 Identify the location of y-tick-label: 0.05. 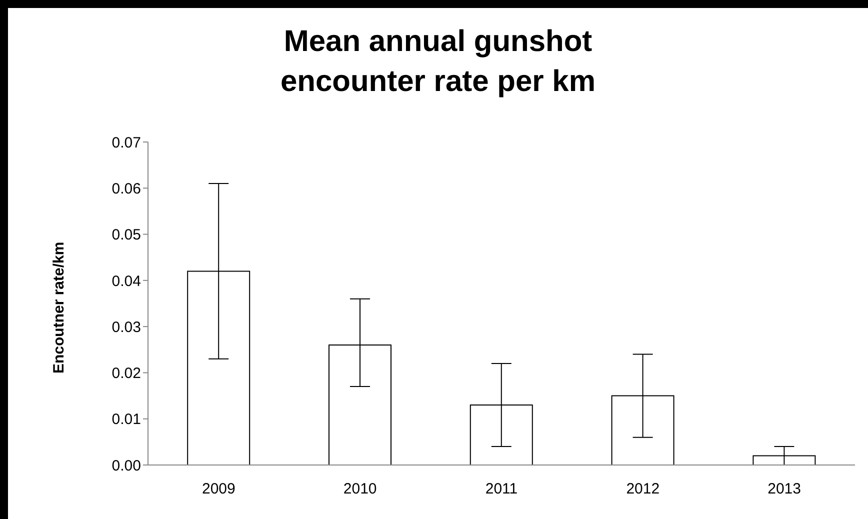
(126, 235).